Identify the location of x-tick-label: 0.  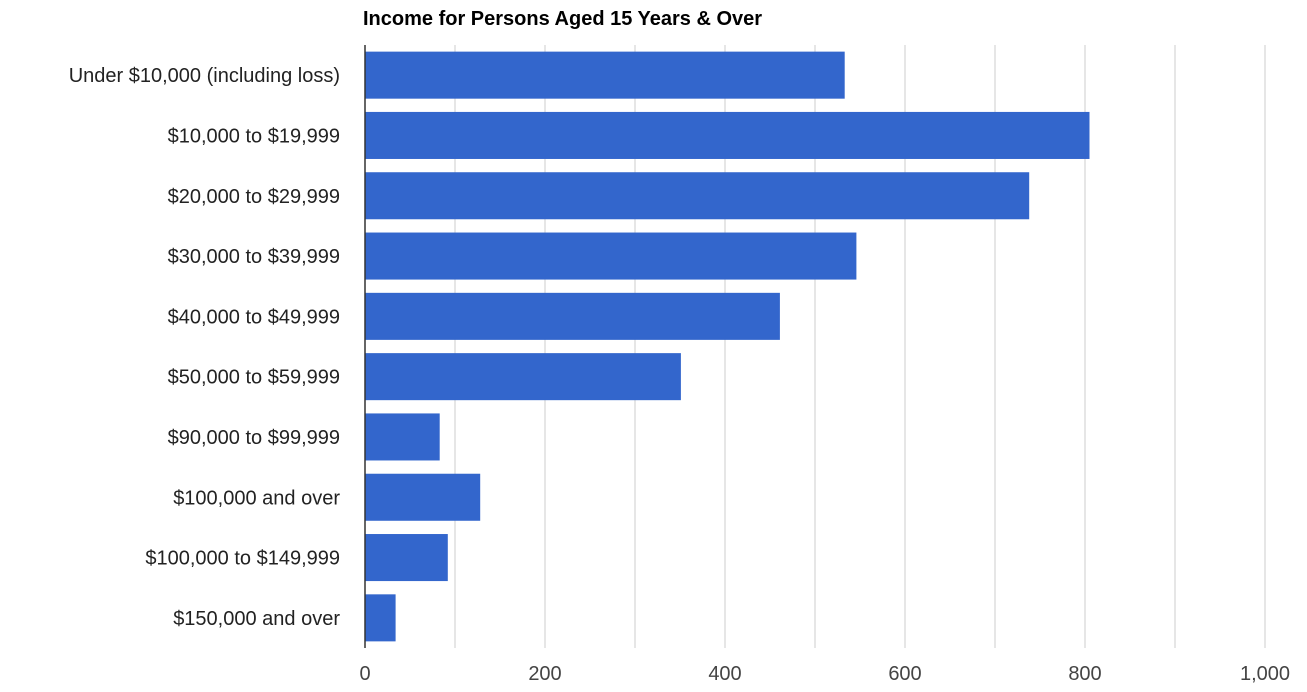
(364, 674).